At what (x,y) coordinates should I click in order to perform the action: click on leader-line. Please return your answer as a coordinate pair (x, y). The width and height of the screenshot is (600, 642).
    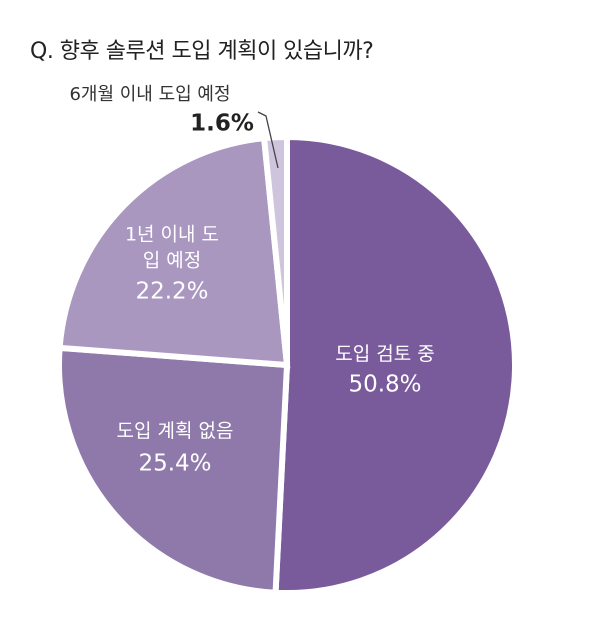
    Looking at the image, I should click on (268, 140).